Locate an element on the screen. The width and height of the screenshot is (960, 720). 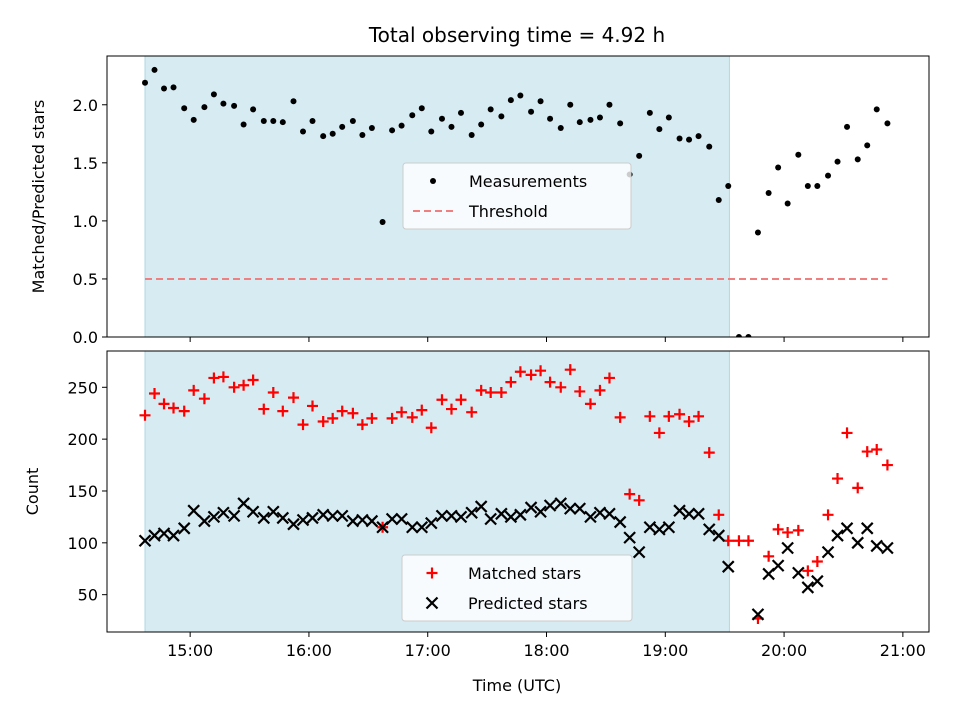
y-tick-label: 2.0 is located at coordinates (85, 105).